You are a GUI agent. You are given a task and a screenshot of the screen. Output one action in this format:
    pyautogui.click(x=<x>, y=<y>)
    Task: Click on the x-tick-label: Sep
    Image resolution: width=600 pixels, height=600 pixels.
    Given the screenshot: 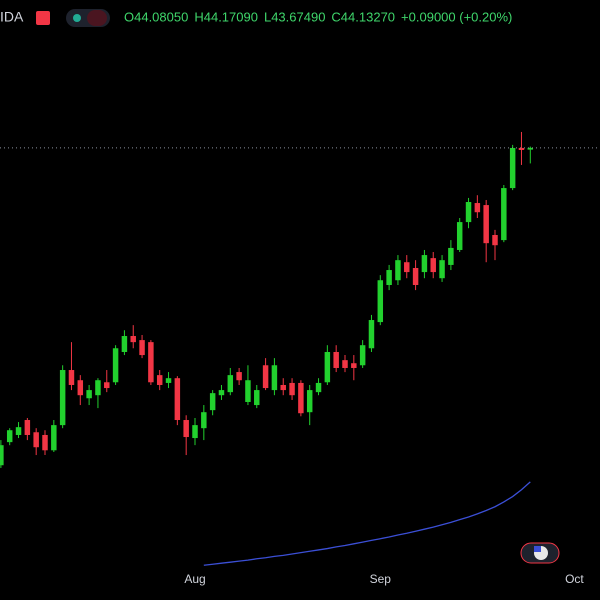 What is the action you would take?
    pyautogui.click(x=381, y=579)
    